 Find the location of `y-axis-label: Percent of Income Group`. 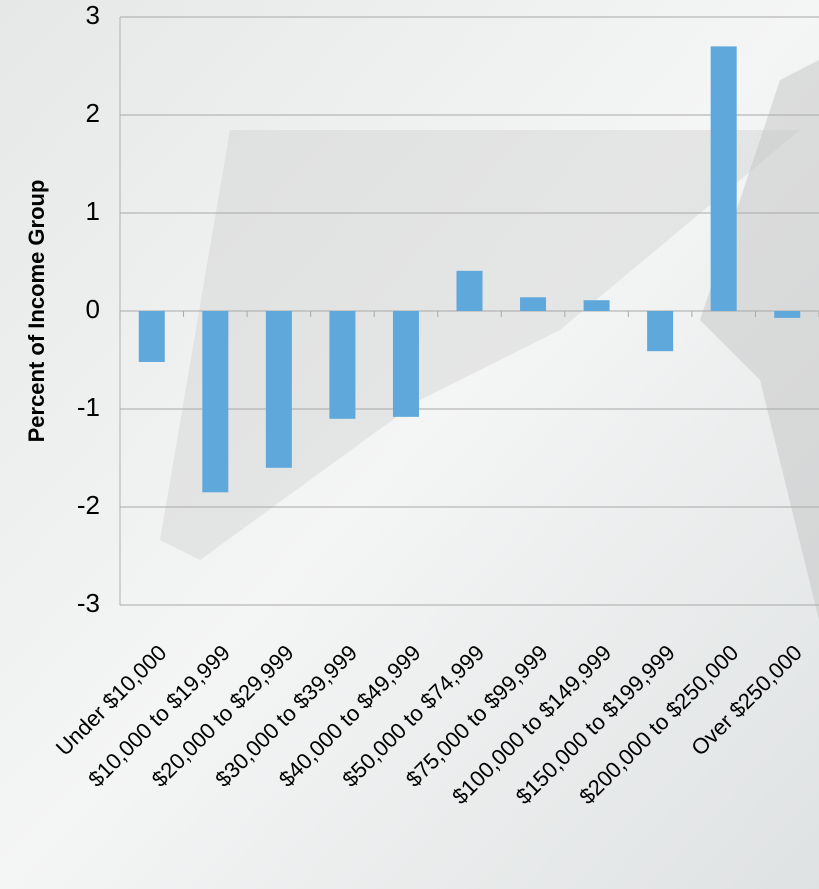

y-axis-label: Percent of Income Group is located at coordinates (36, 311).